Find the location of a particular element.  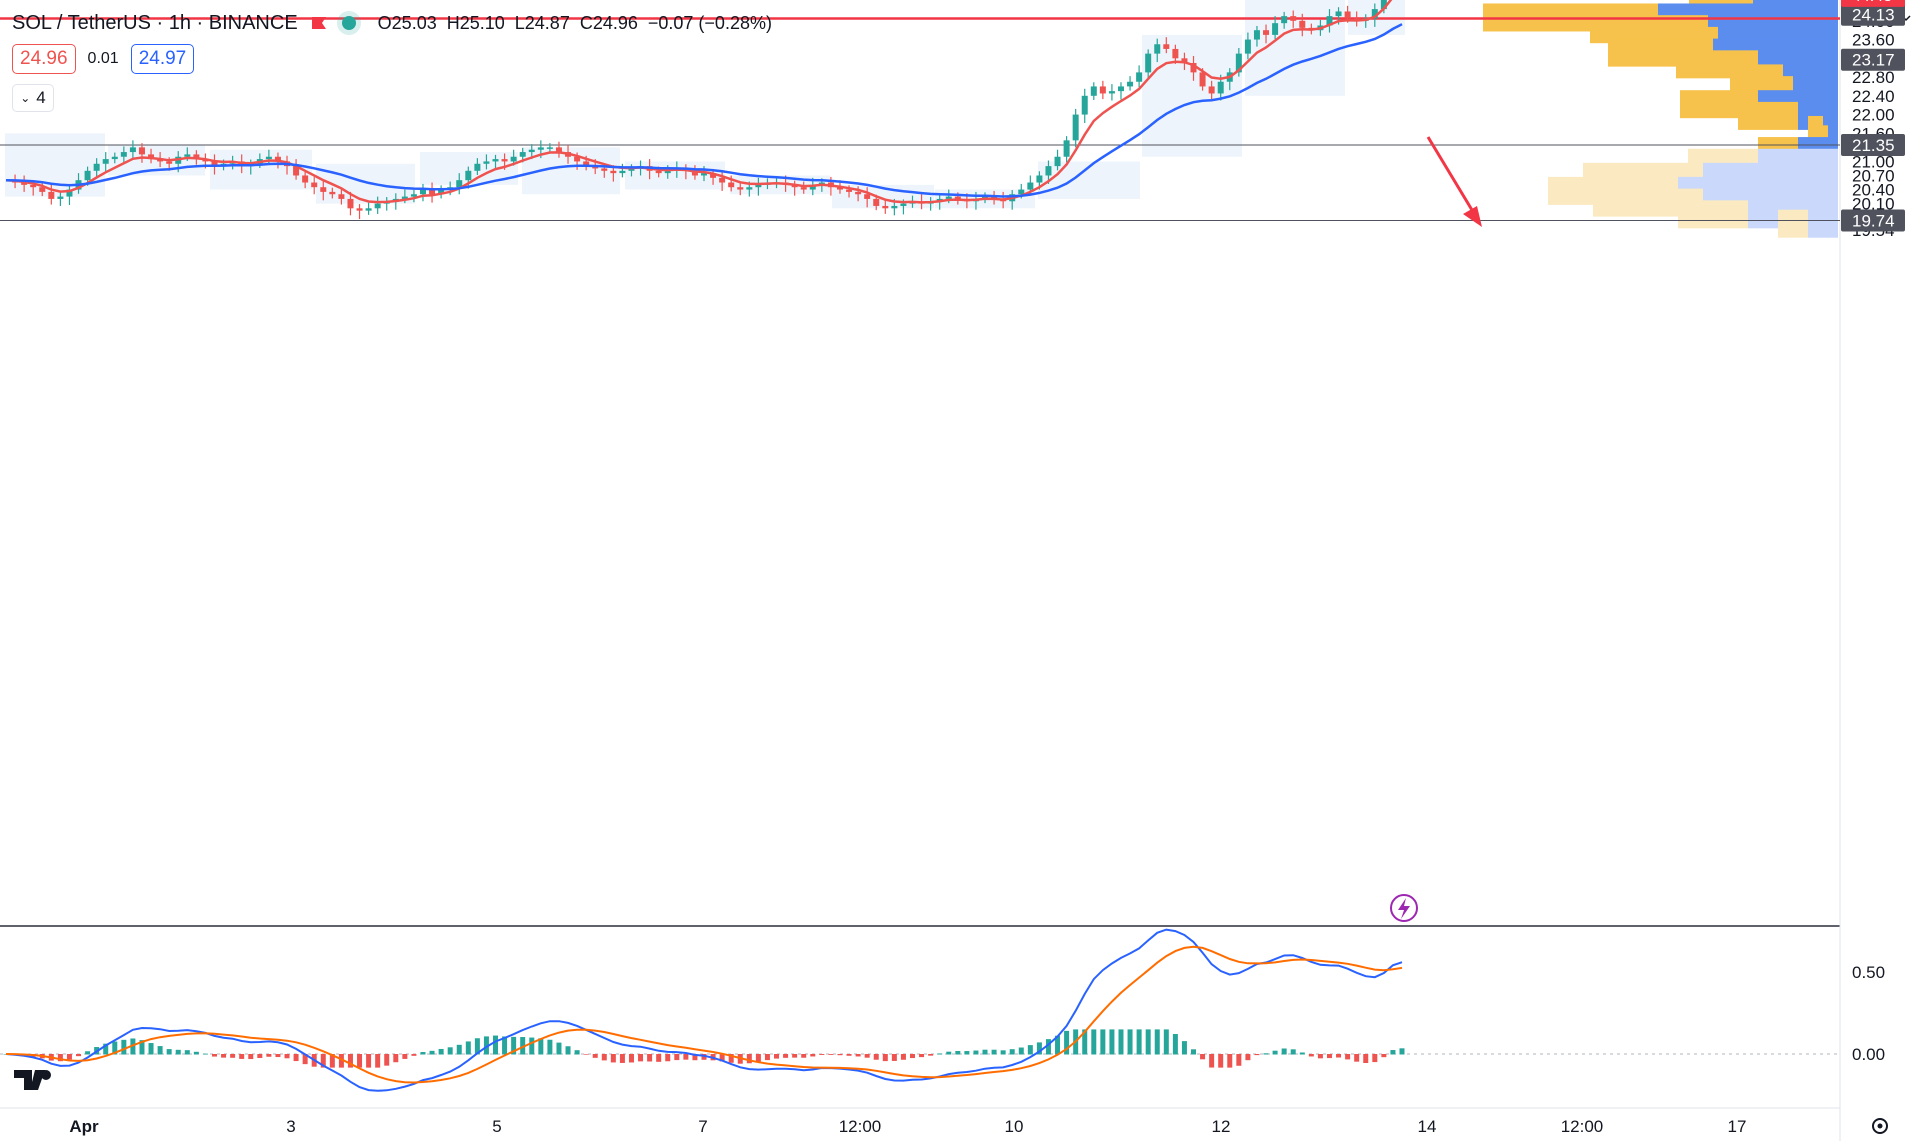

sell-button: 24.96 is located at coordinates (44, 59).